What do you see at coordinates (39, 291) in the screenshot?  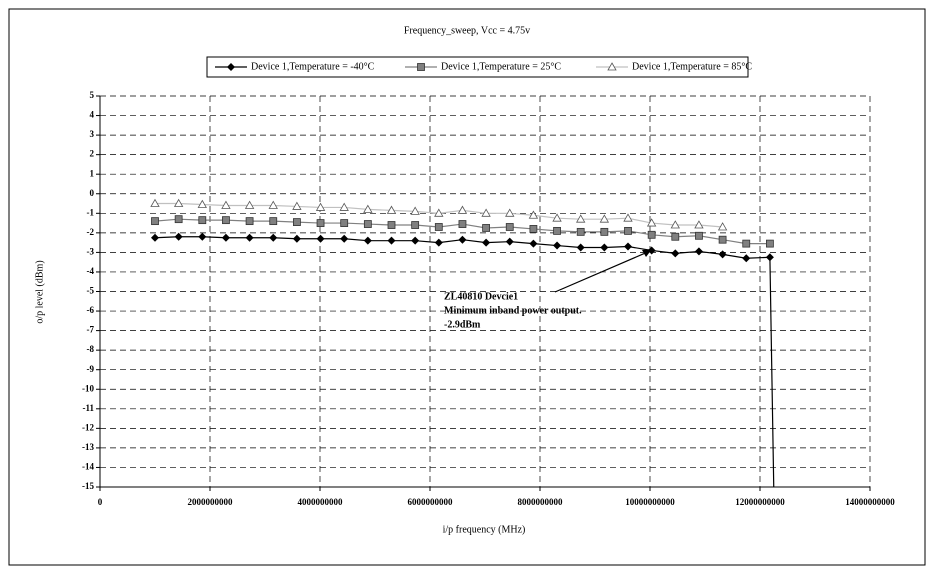 I see `y-axis-label: o/p level (dBm)` at bounding box center [39, 291].